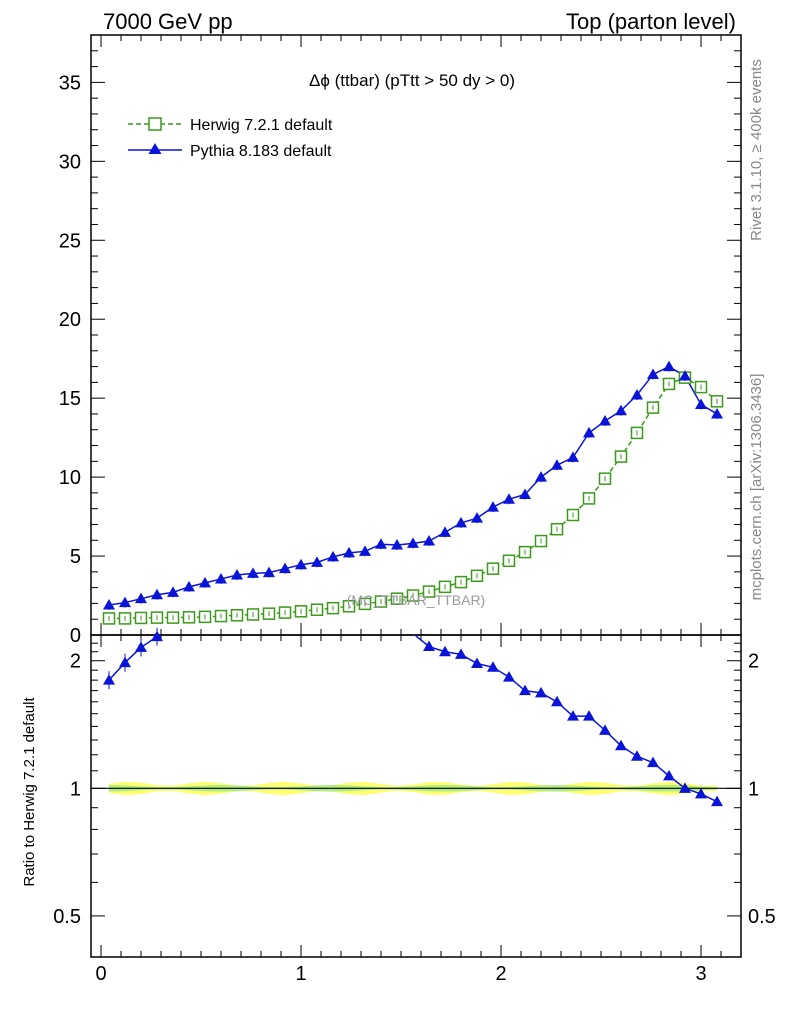 Image resolution: width=786 pixels, height=1024 pixels. I want to click on ratio-series, so click(413, 717).